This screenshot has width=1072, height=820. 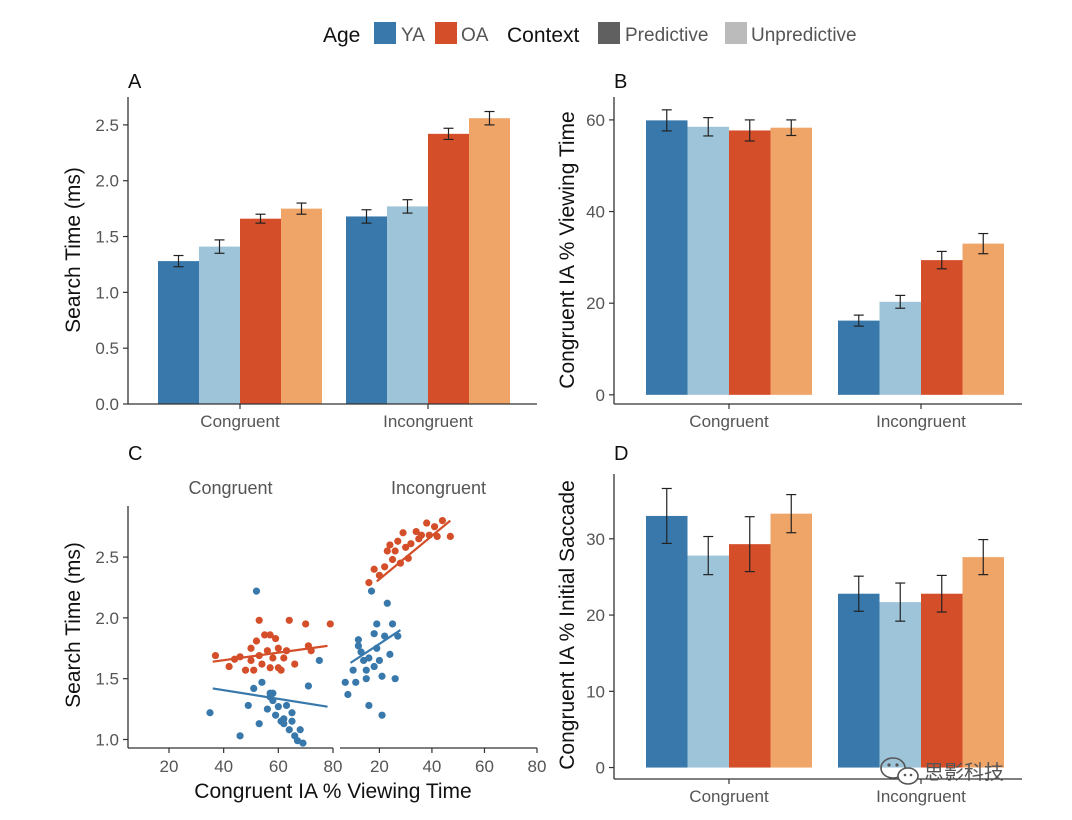 I want to click on panel-a-y-tick-label: 0.0, so click(x=107, y=404).